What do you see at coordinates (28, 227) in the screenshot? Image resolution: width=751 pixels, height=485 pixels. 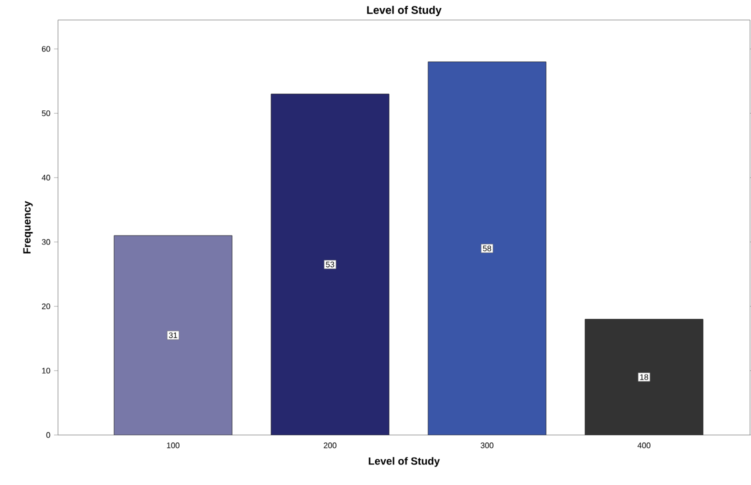 I see `y-axis-title: Frequency` at bounding box center [28, 227].